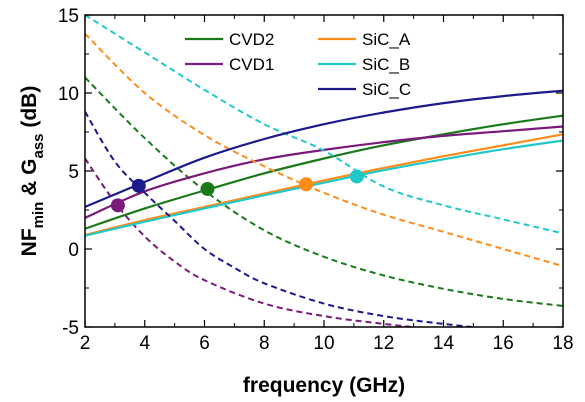  I want to click on series-cvd1-crossing-marker, so click(117, 205).